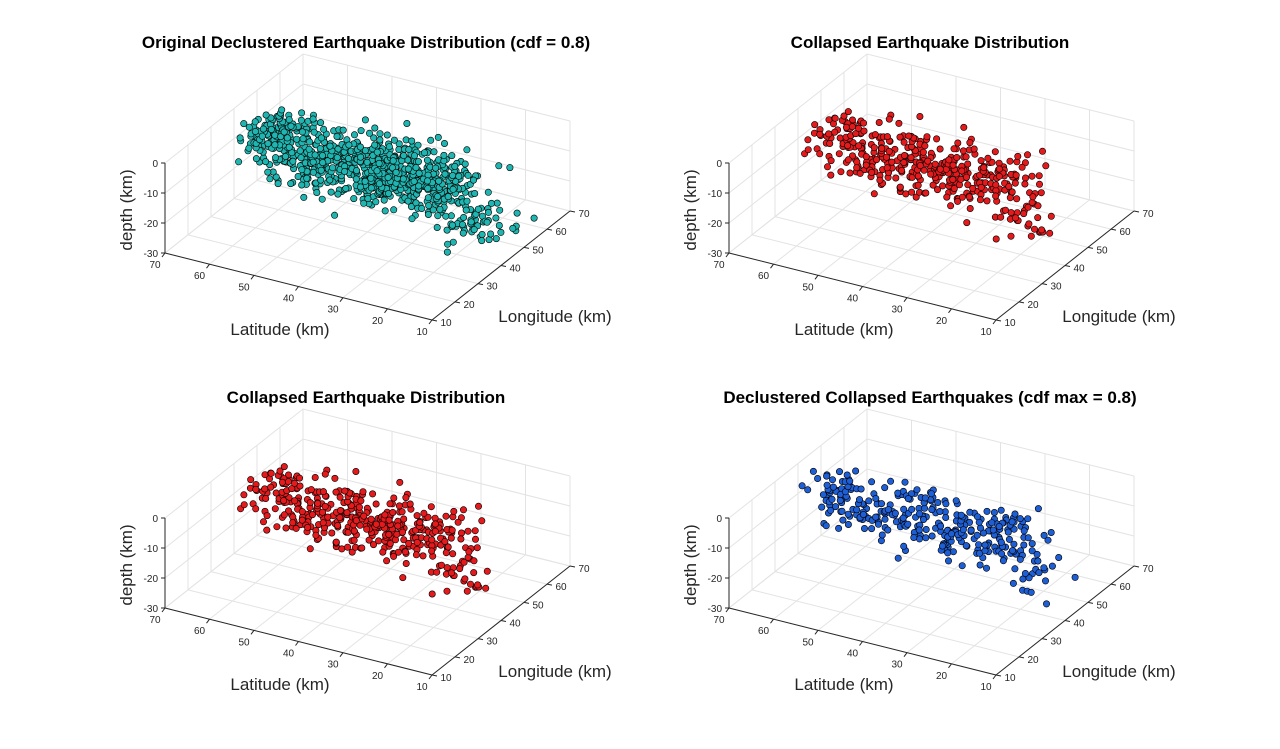  What do you see at coordinates (200, 631) in the screenshot?
I see `x-tick-label: 60` at bounding box center [200, 631].